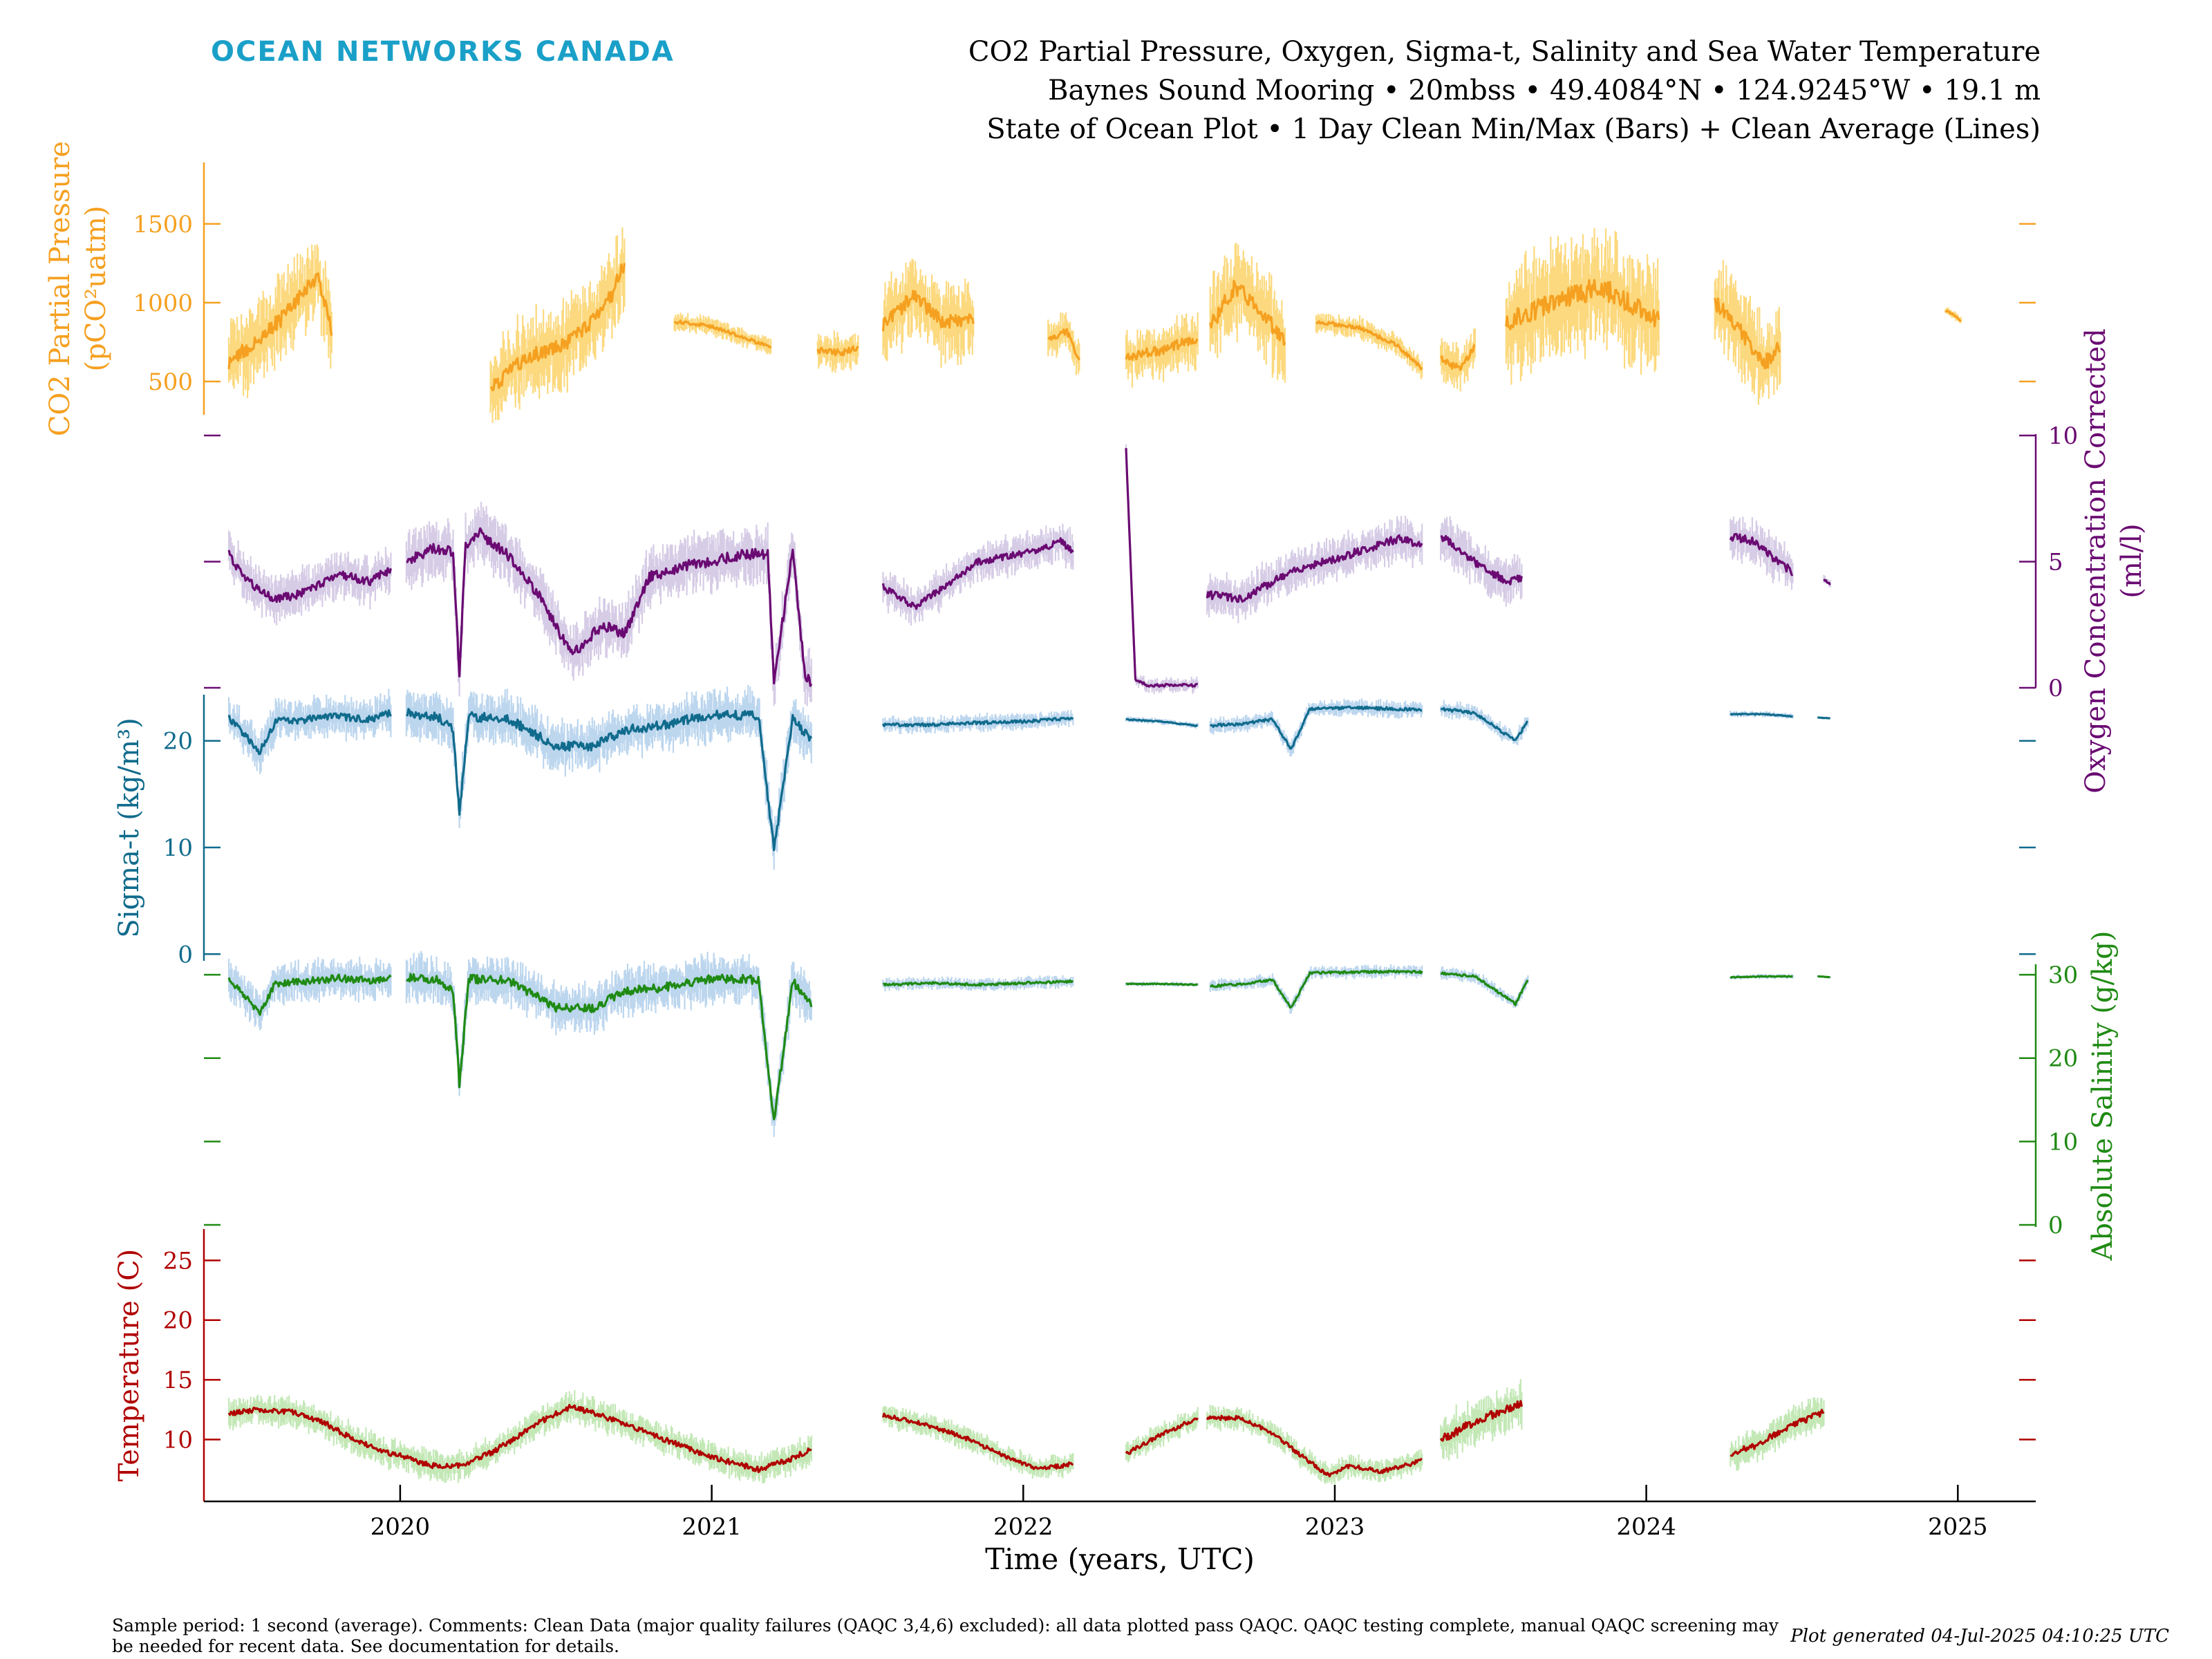 The image size is (2212, 1659). Describe the element at coordinates (2096, 561) in the screenshot. I see `oxygen-y-axis-title-line: Oxygen Concentration Corrected` at that location.